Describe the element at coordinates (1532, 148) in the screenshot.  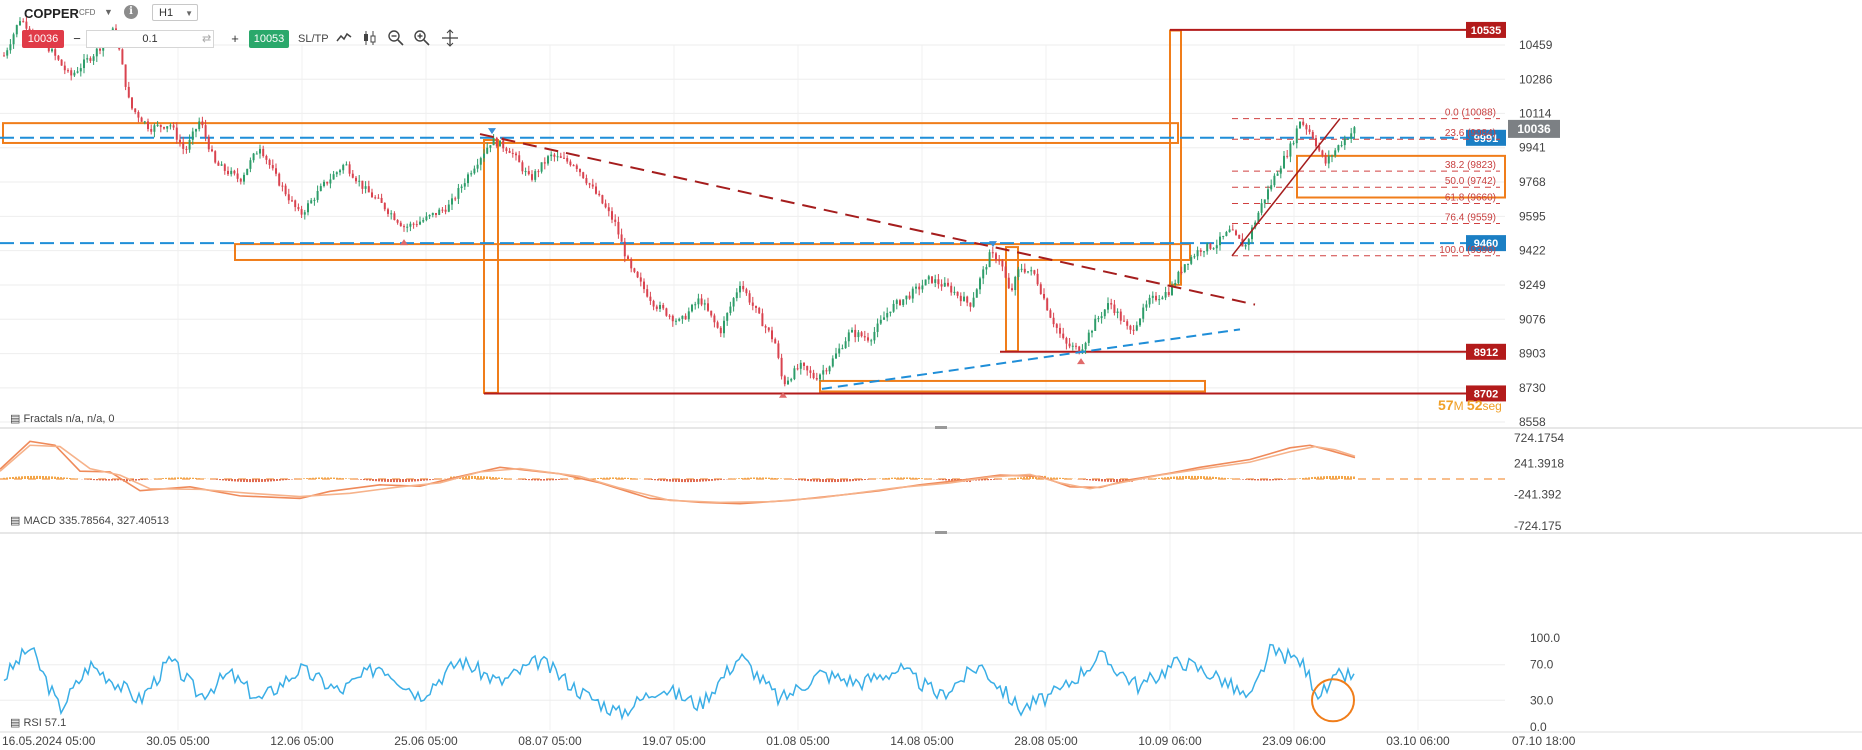
I see `price-tick-label: 9941` at that location.